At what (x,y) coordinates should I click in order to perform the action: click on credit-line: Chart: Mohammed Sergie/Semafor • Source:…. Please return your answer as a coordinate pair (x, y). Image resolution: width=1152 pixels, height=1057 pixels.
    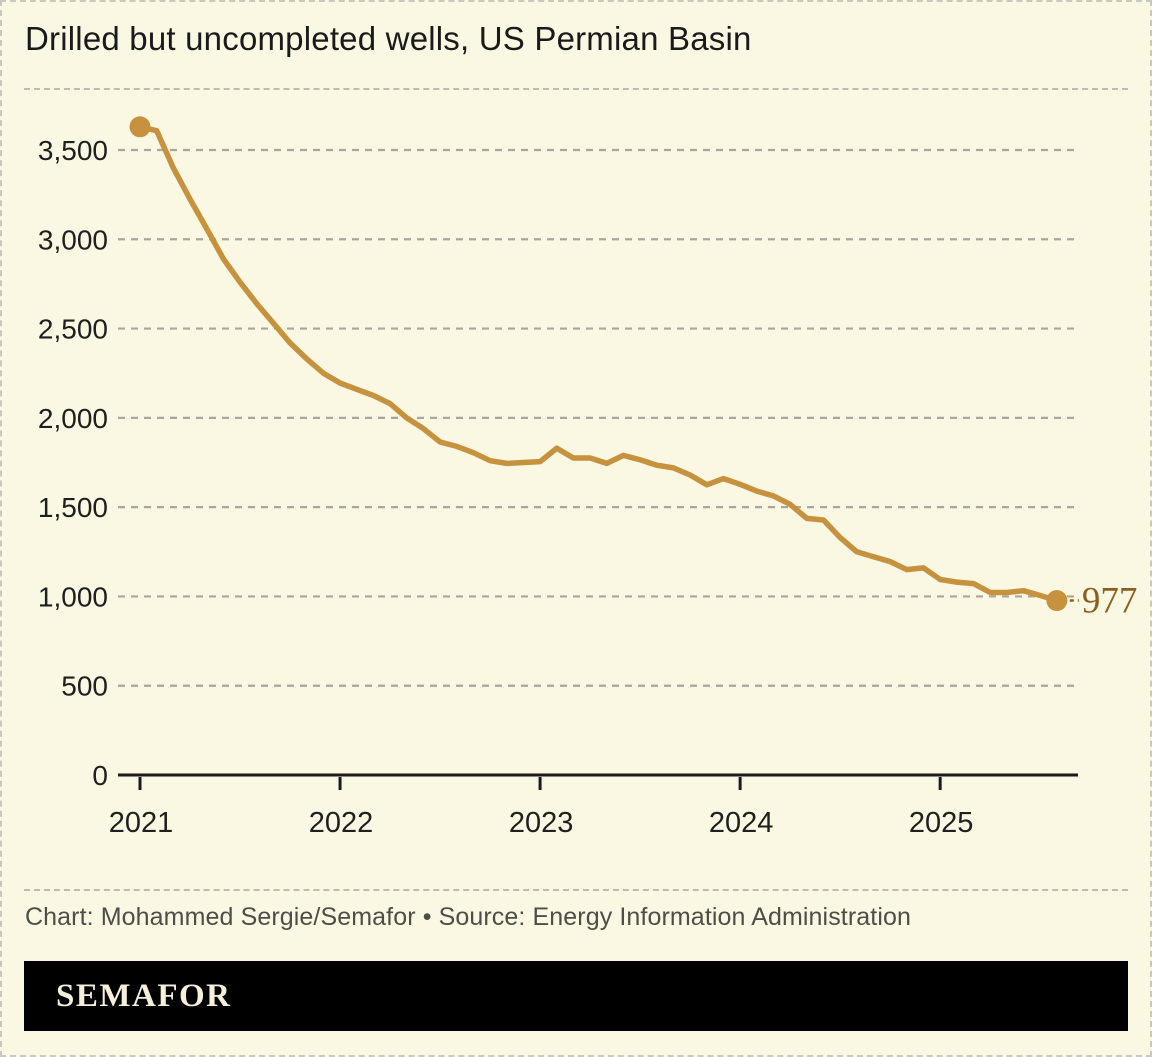
    Looking at the image, I should click on (468, 917).